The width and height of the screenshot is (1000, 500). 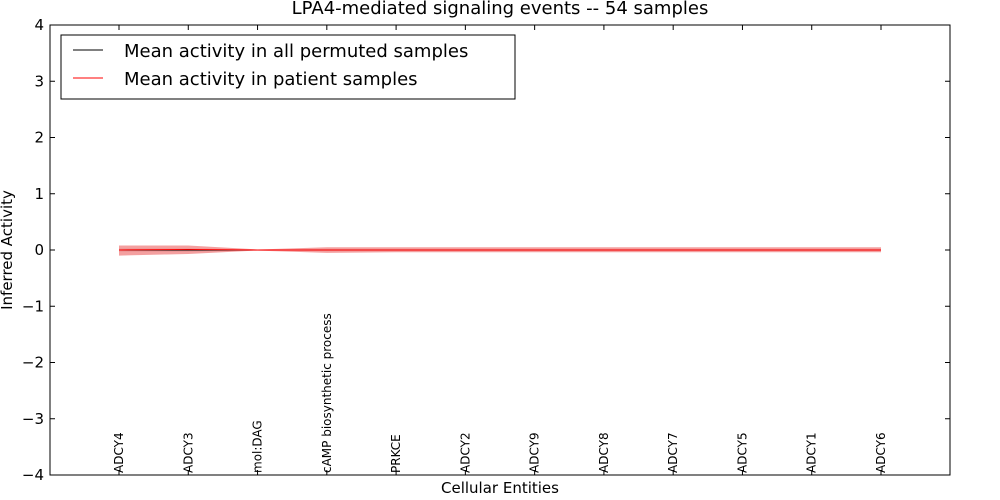 What do you see at coordinates (327, 393) in the screenshot?
I see `x-tick-label: cAMP biosynthetic process` at bounding box center [327, 393].